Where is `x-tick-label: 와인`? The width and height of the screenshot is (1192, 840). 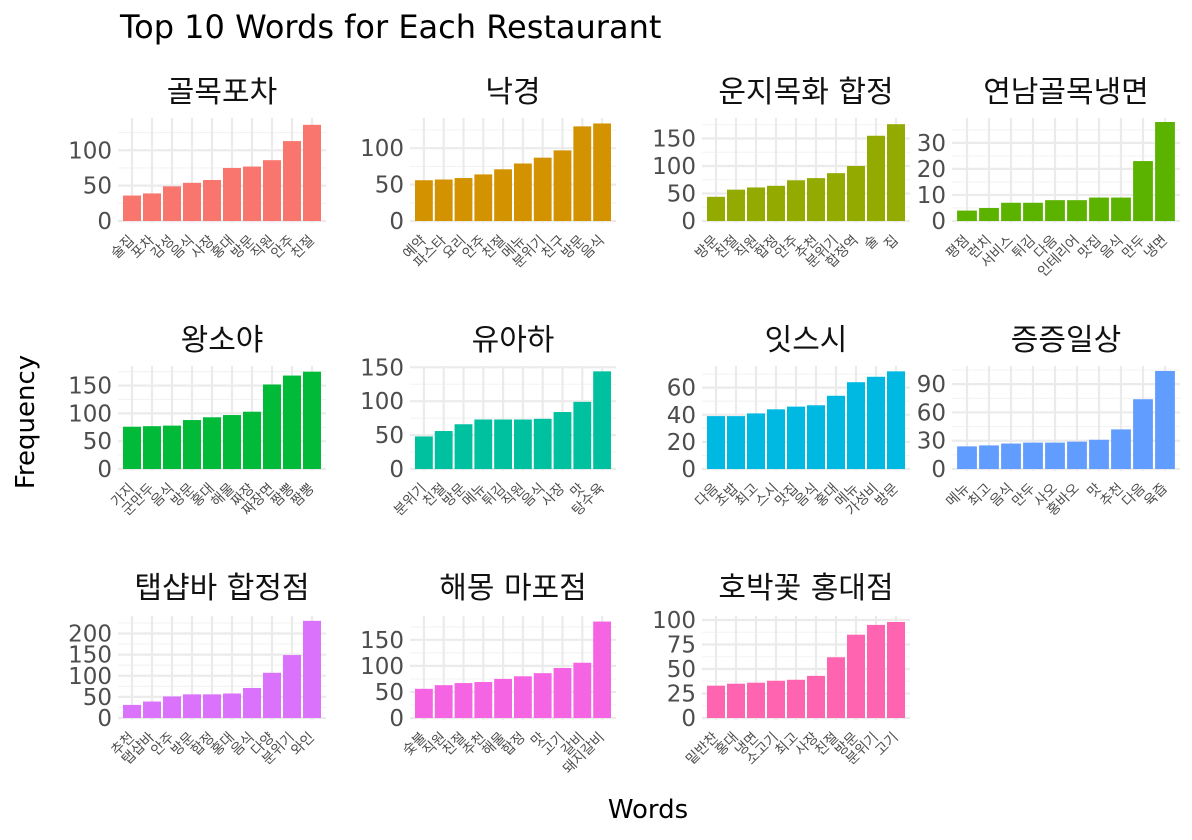
x-tick-label: 와인 is located at coordinates (303, 745).